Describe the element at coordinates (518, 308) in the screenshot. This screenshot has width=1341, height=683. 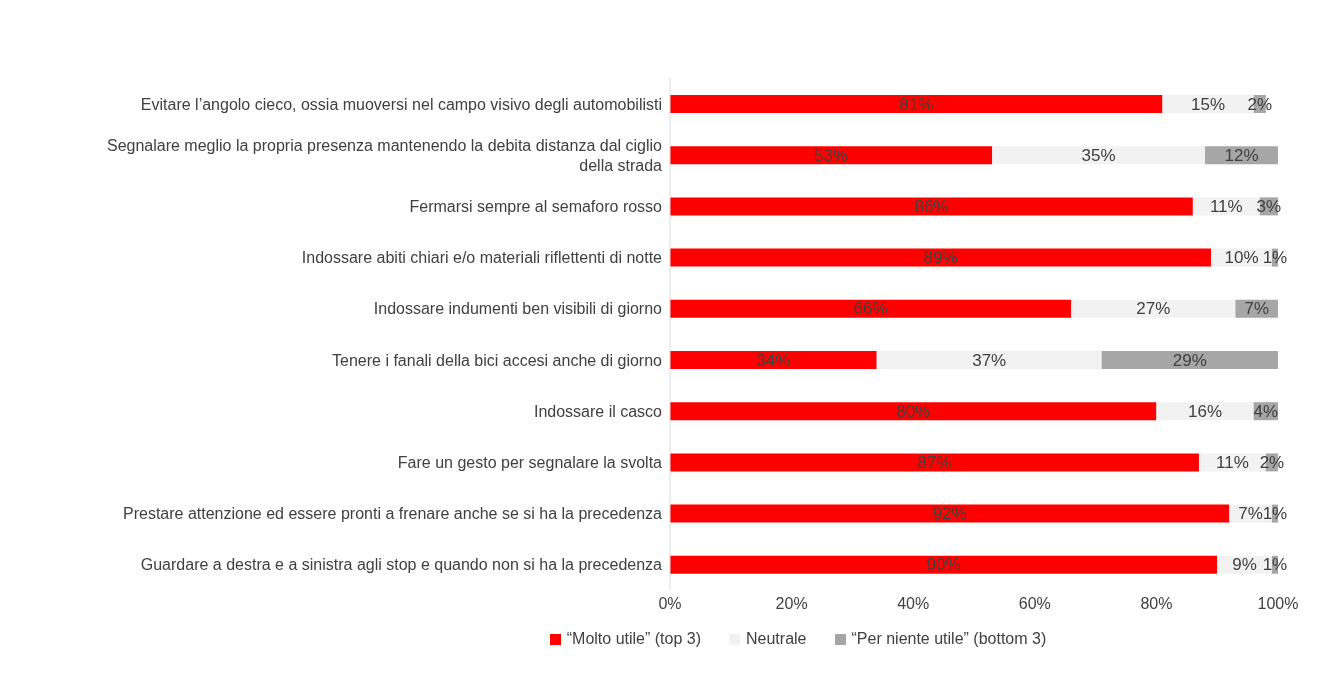
I see `y-tick-label: Indossare indumenti ben visibili di giorno` at that location.